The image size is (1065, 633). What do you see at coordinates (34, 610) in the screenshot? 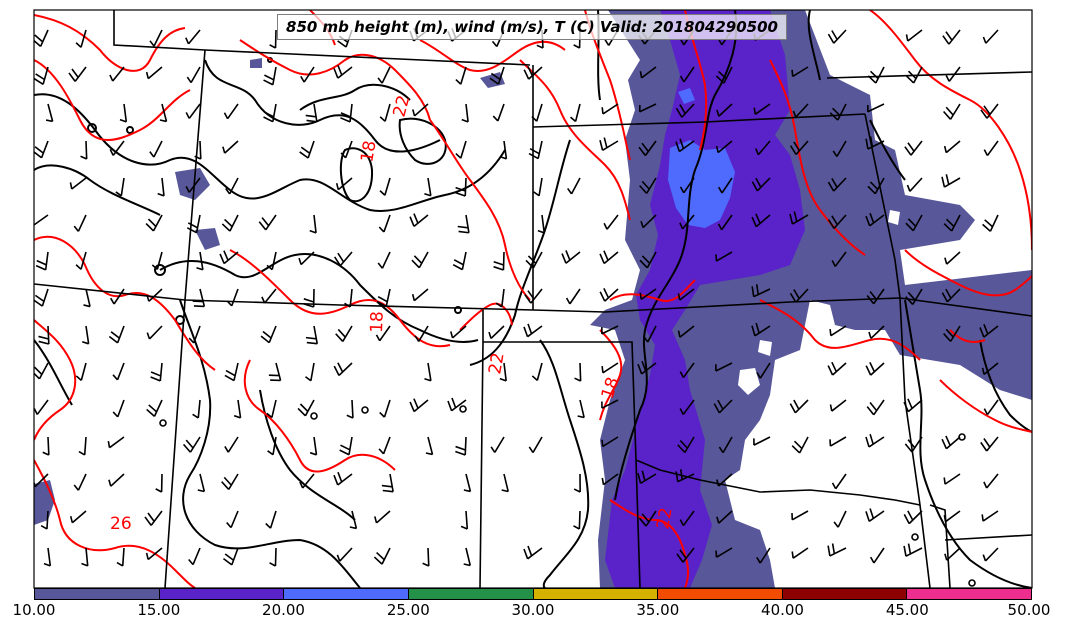
I see `colorbar-tick-label: 10.00` at bounding box center [34, 610].